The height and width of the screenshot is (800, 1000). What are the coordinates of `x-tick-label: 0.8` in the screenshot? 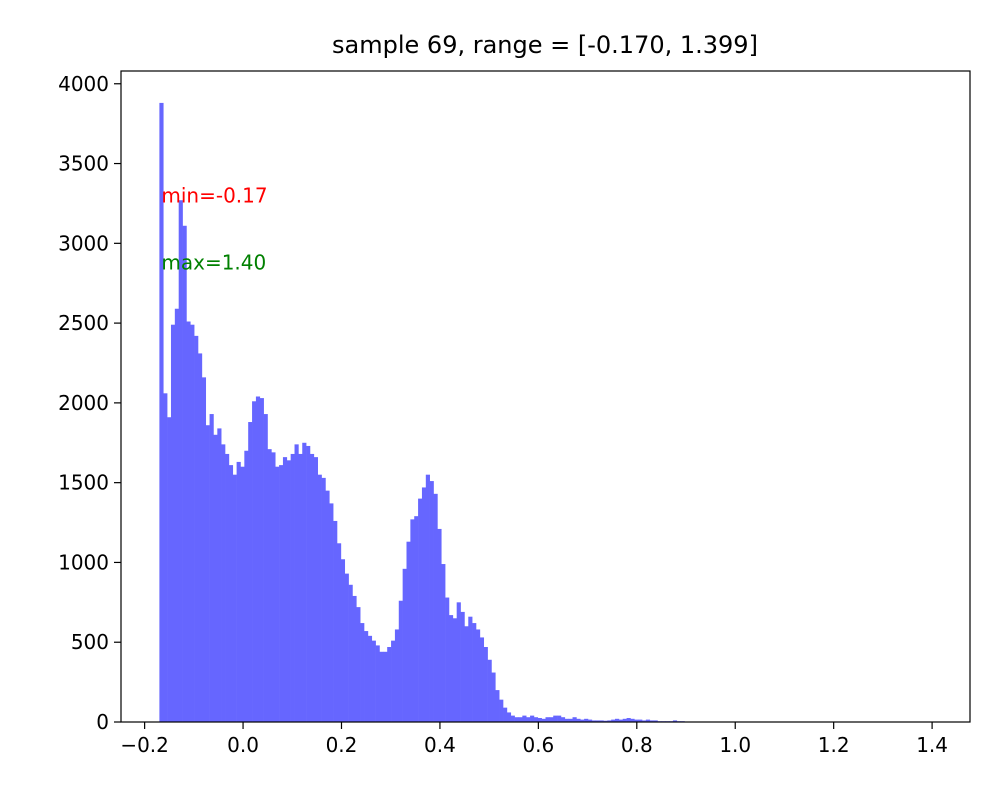 It's located at (637, 745).